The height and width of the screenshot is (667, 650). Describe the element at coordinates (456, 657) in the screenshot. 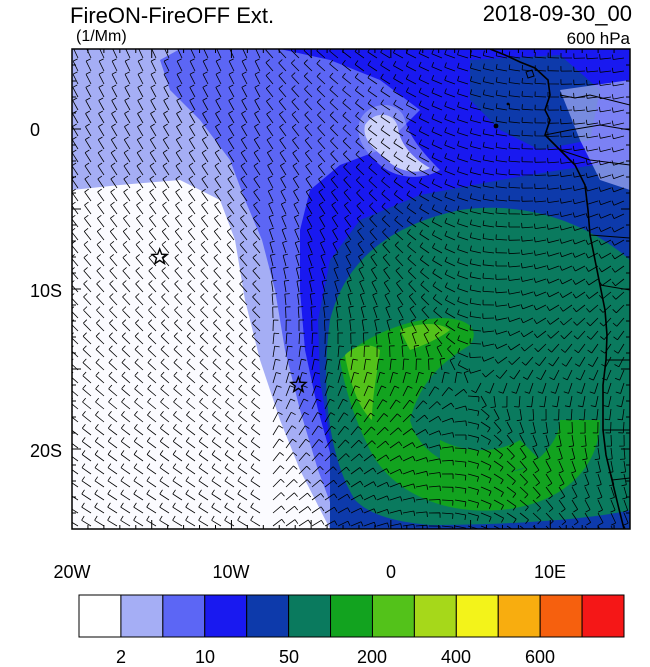

I see `colorbar-label-400: 400` at that location.